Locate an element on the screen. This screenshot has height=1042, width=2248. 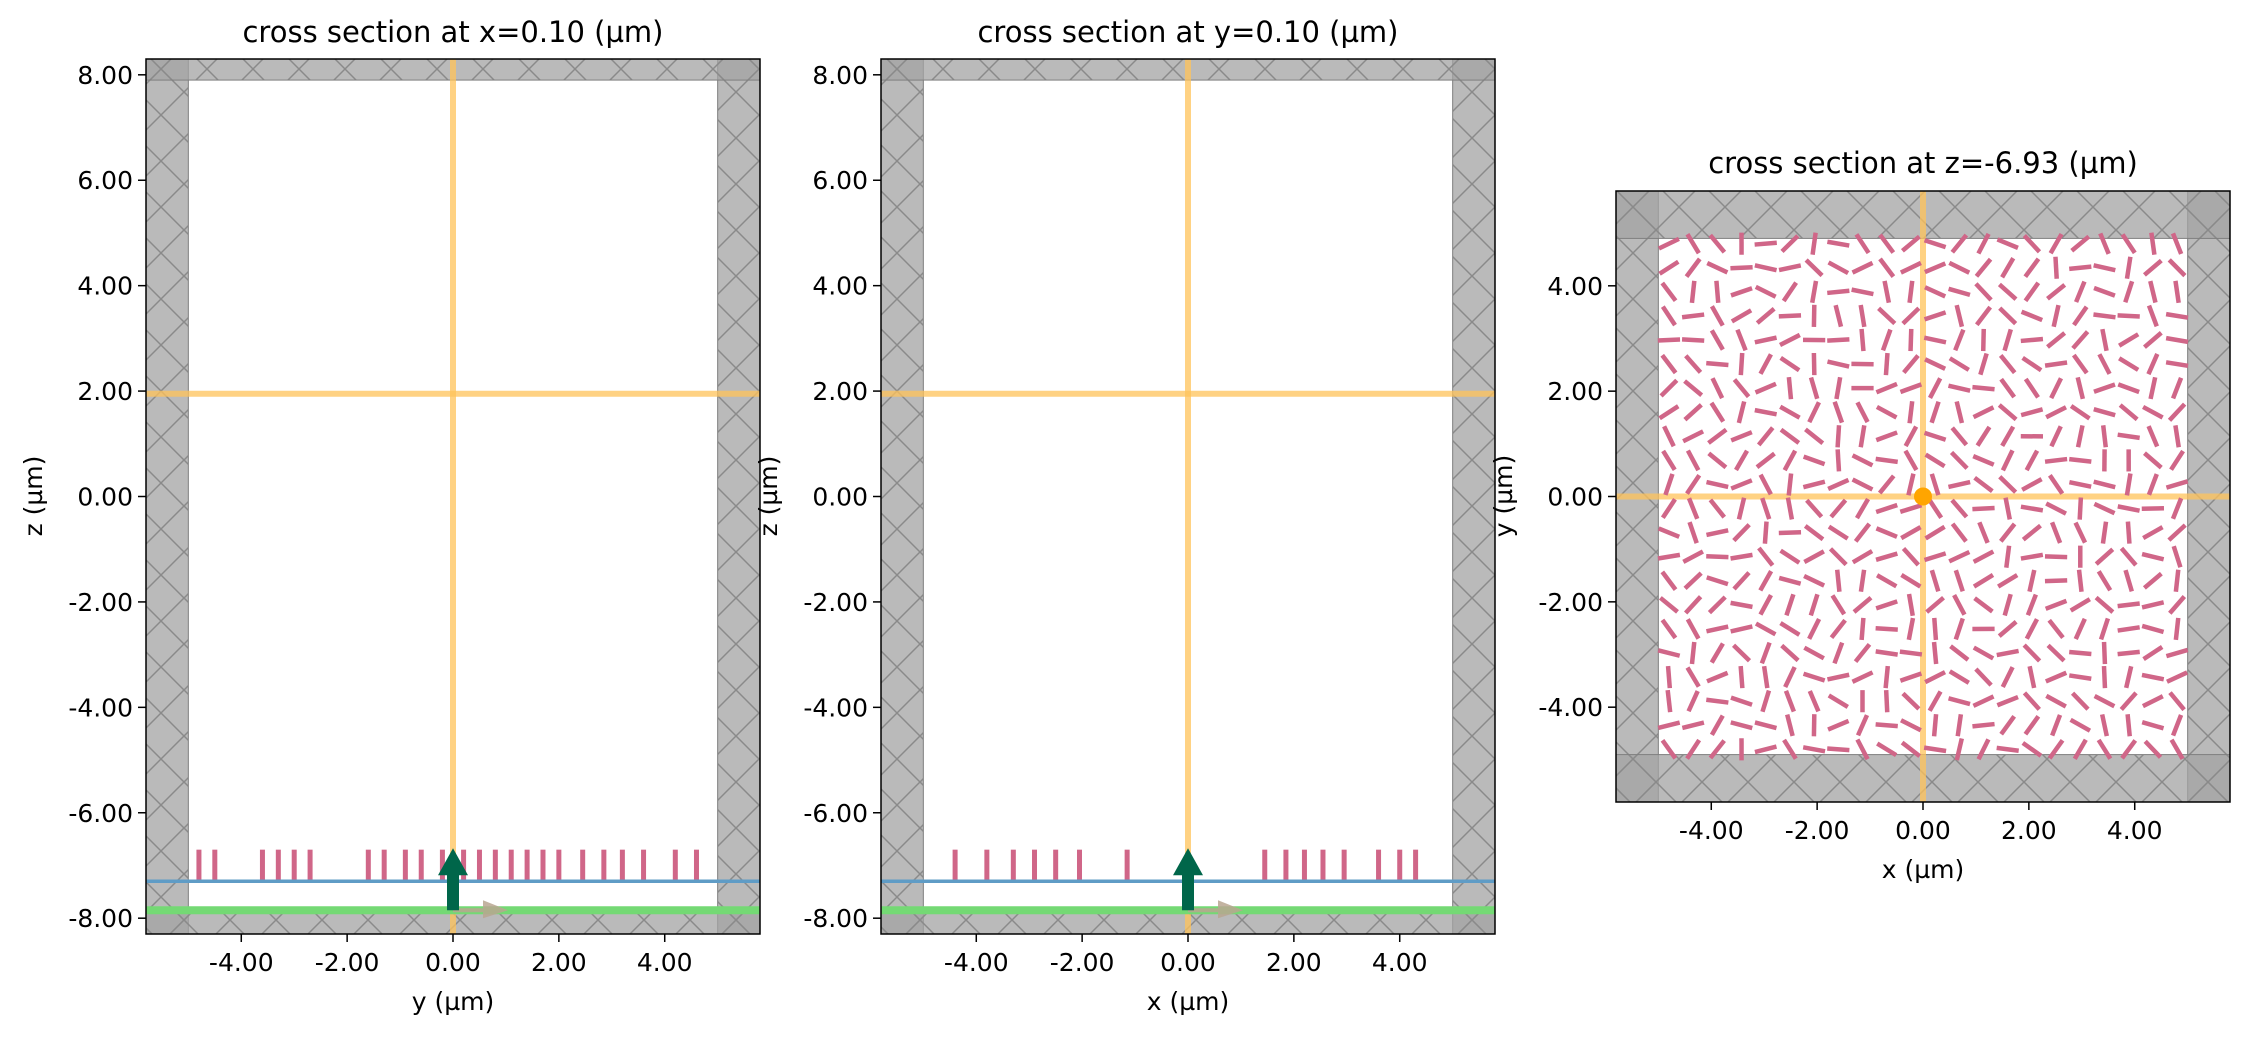
x-tick-label: -4.00 is located at coordinates (241, 962).